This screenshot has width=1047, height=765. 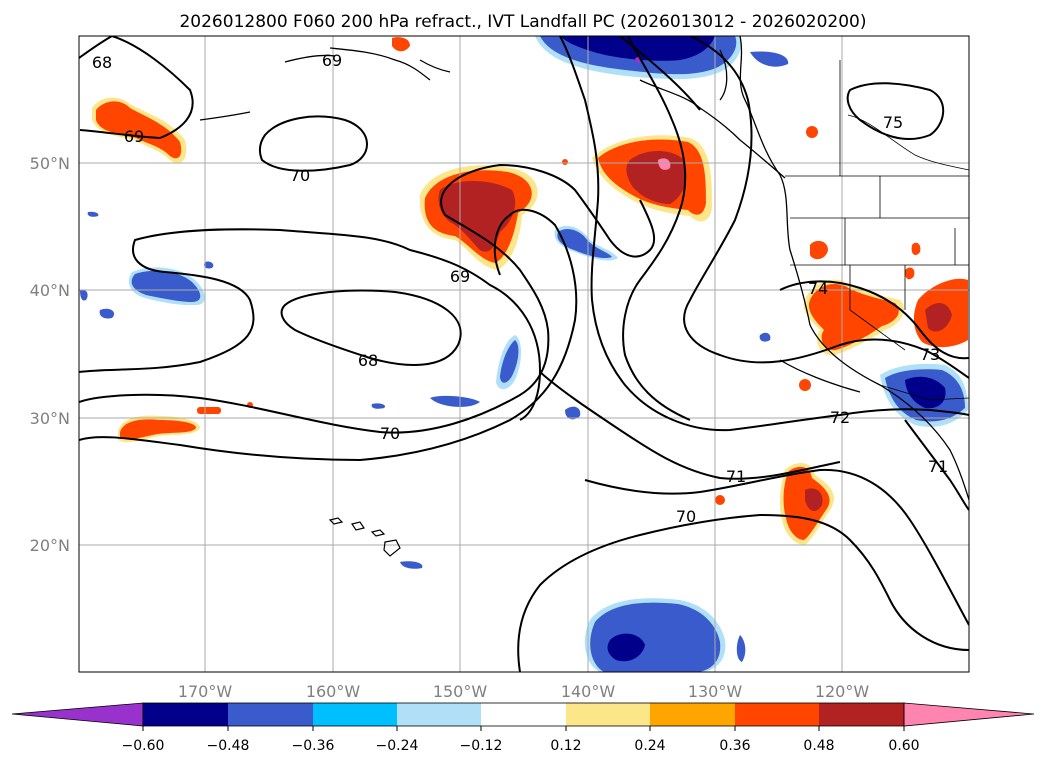 I want to click on colorbar-ticks, so click(x=523, y=728).